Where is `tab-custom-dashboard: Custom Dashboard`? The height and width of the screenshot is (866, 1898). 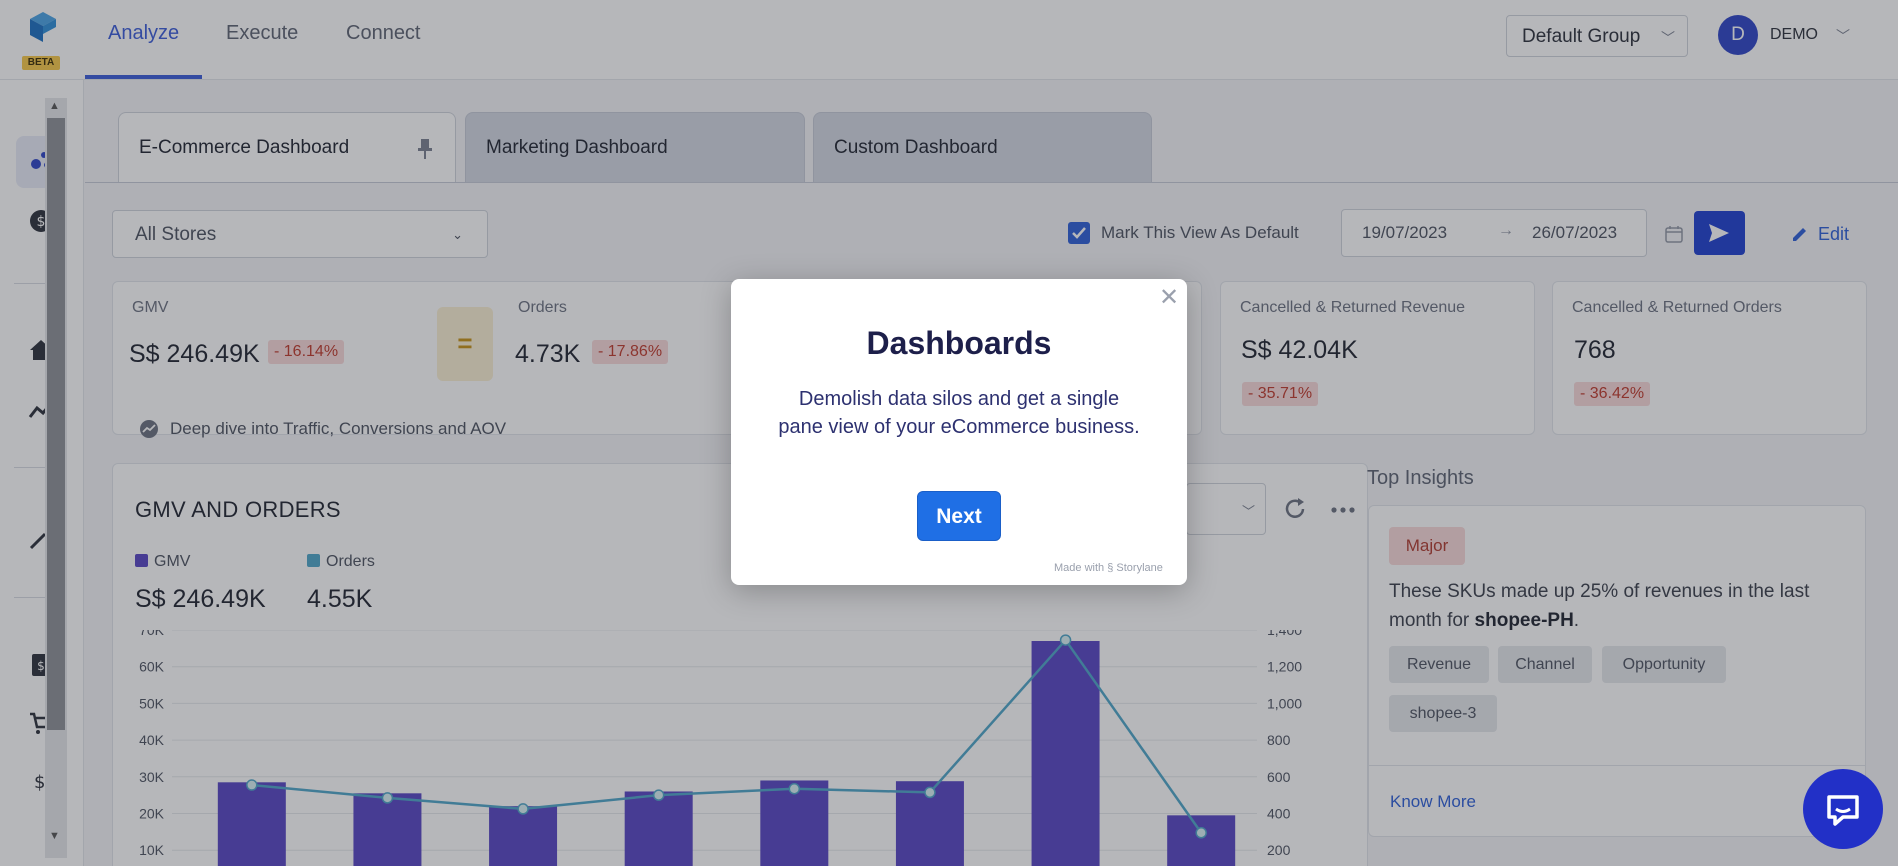
tab-custom-dashboard: Custom Dashboard is located at coordinates (982, 147).